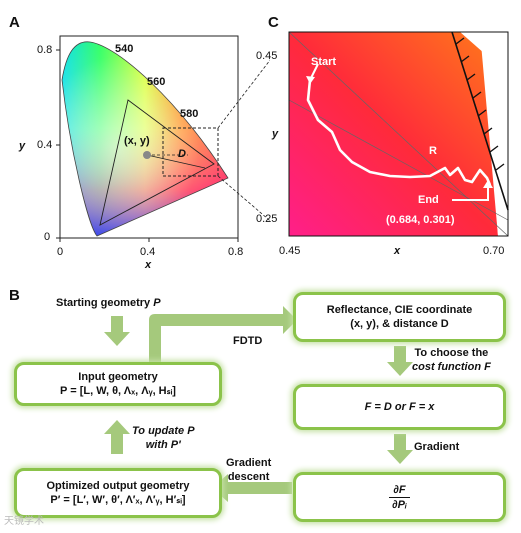  What do you see at coordinates (248, 470) in the screenshot?
I see `gradient-descent-label: Gradient descent` at bounding box center [248, 470].